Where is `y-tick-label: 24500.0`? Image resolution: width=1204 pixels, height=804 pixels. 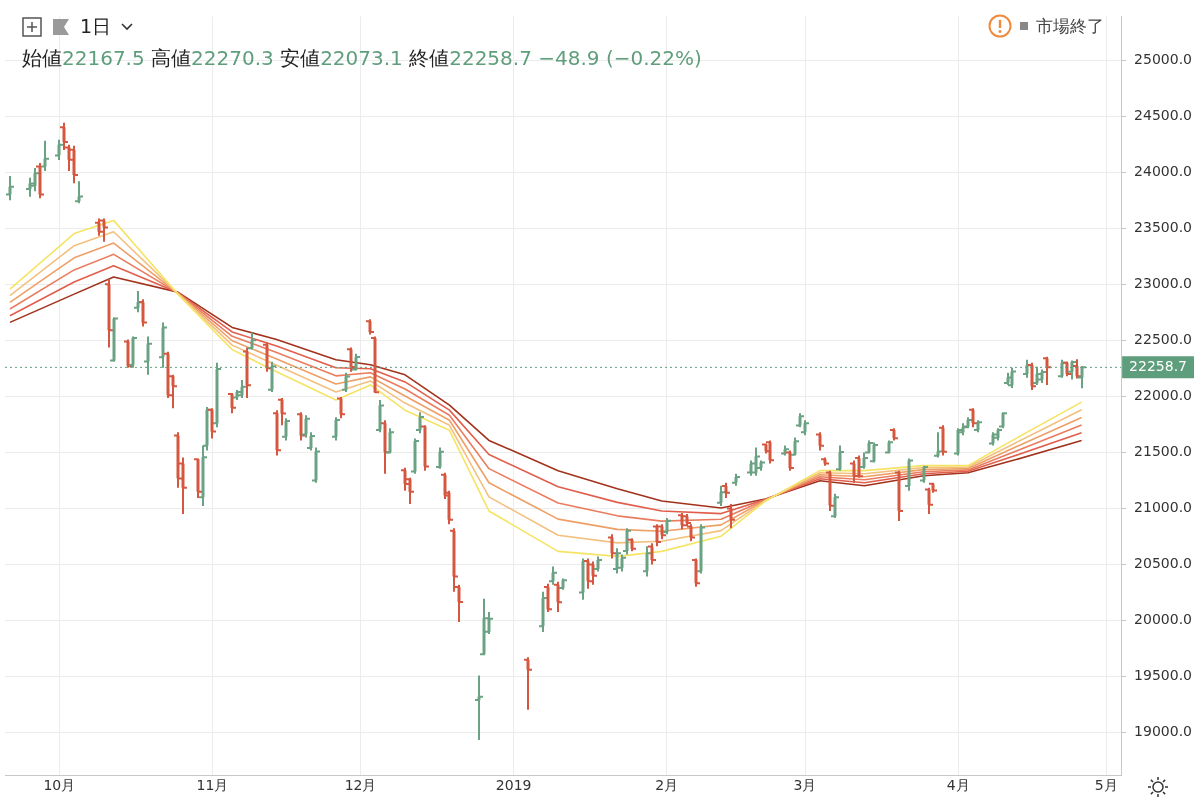 y-tick-label: 24500.0 is located at coordinates (1163, 114).